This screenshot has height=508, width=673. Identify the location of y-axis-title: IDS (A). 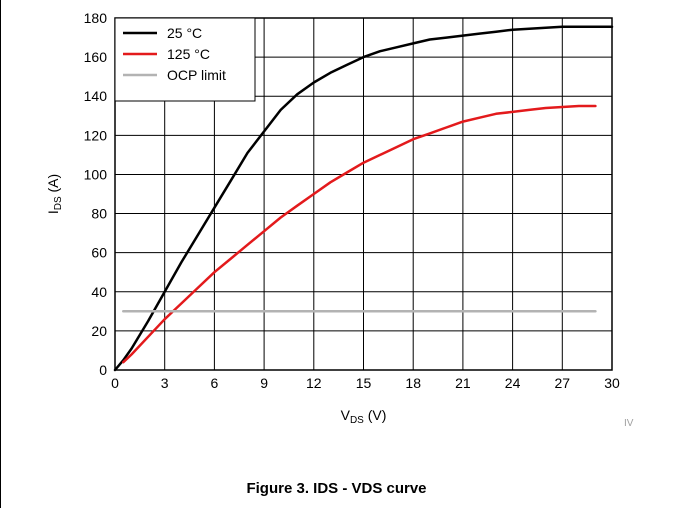
(54, 194).